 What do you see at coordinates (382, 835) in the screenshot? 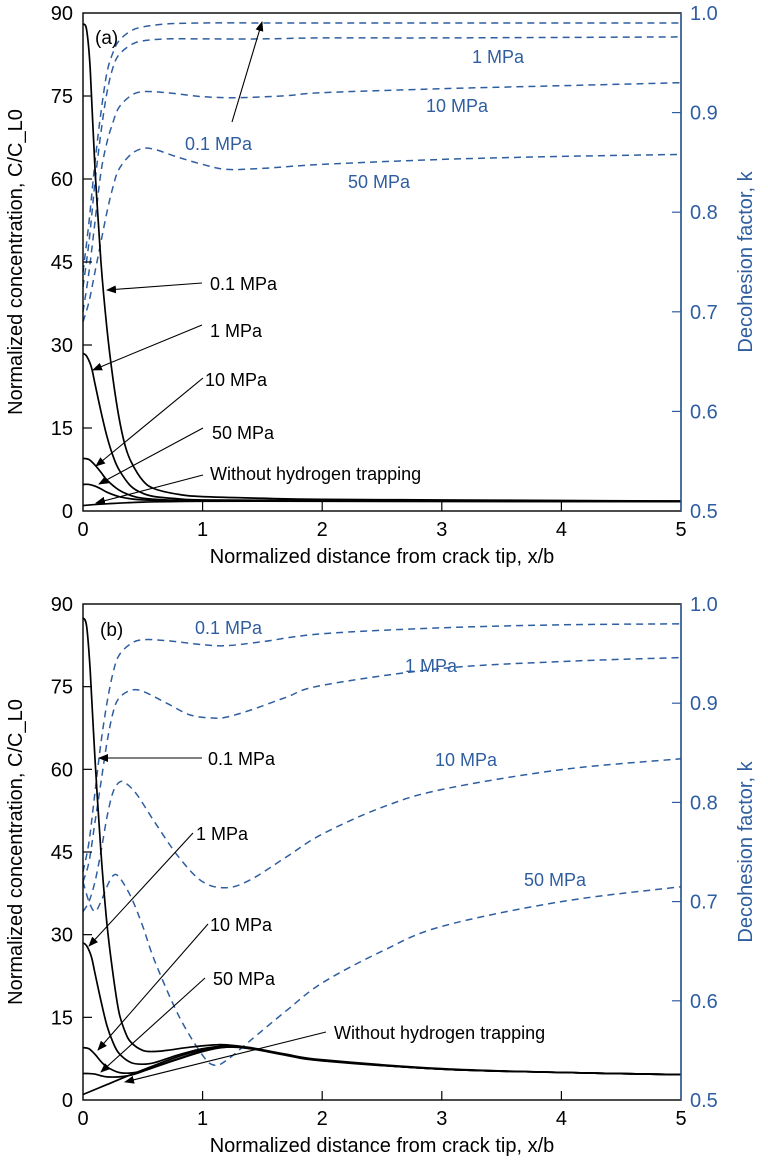
I see `k-curve-10-mpa` at bounding box center [382, 835].